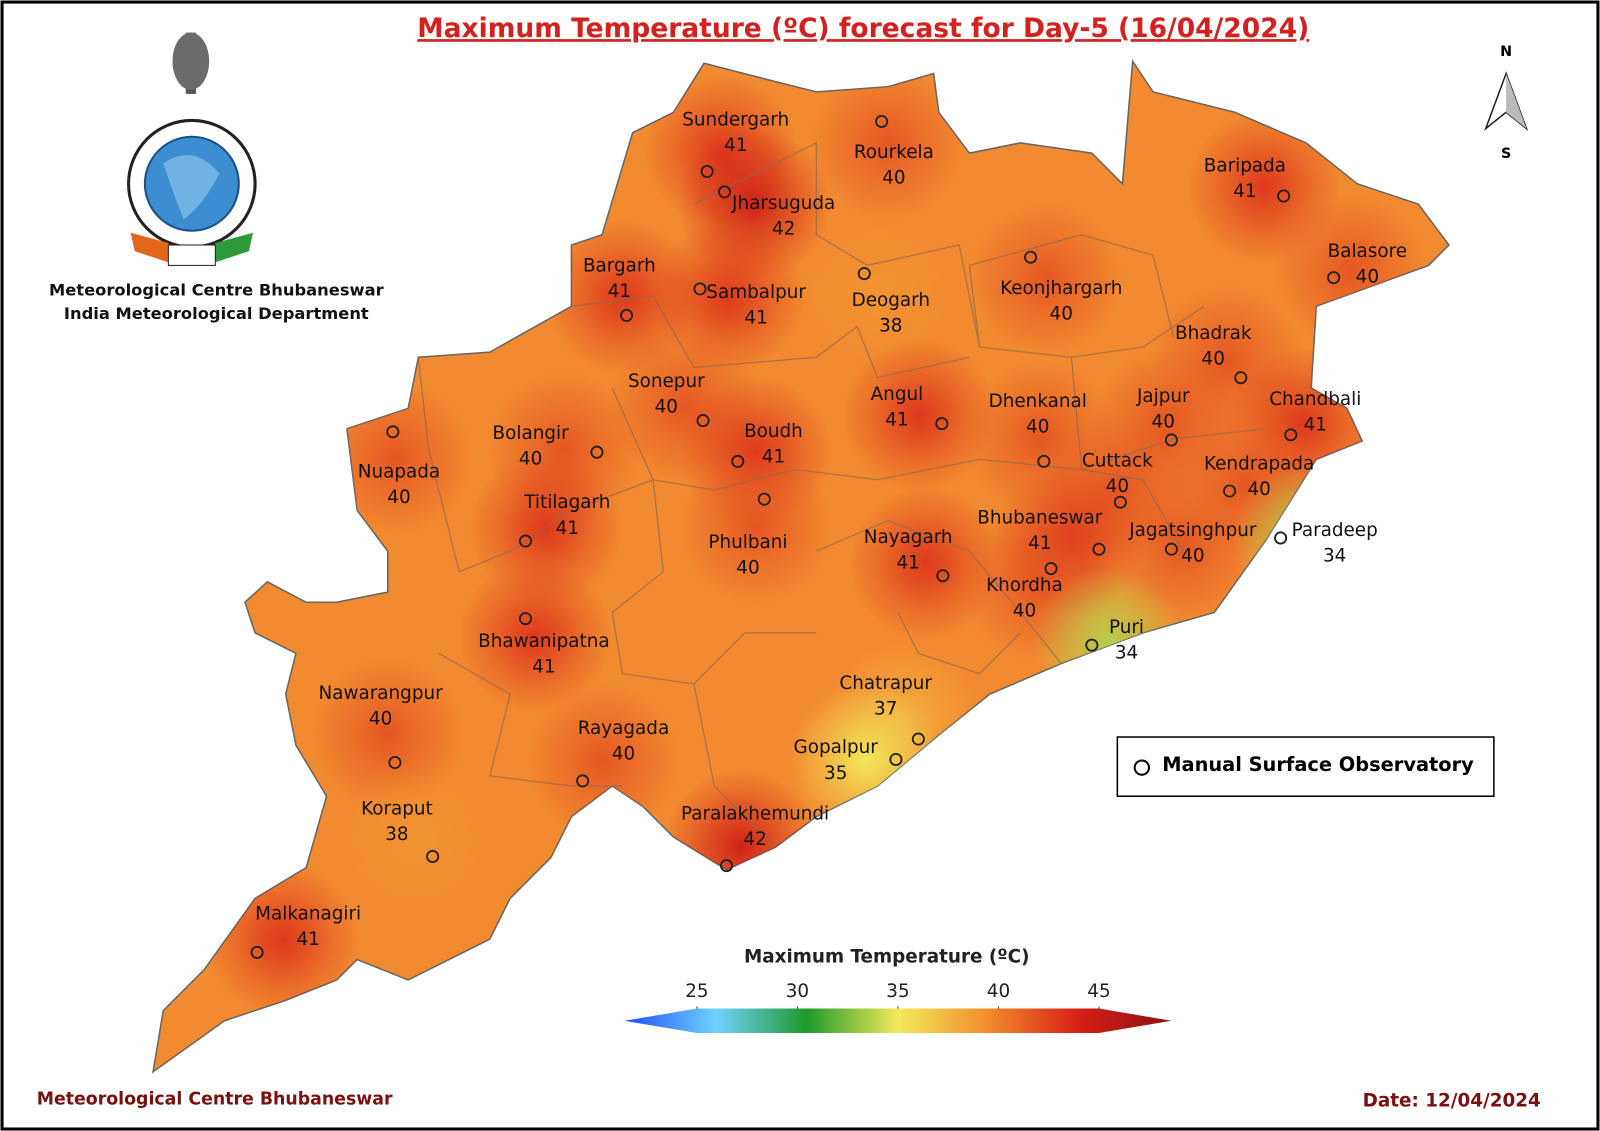  What do you see at coordinates (396, 834) in the screenshot?
I see `station-value: 38` at bounding box center [396, 834].